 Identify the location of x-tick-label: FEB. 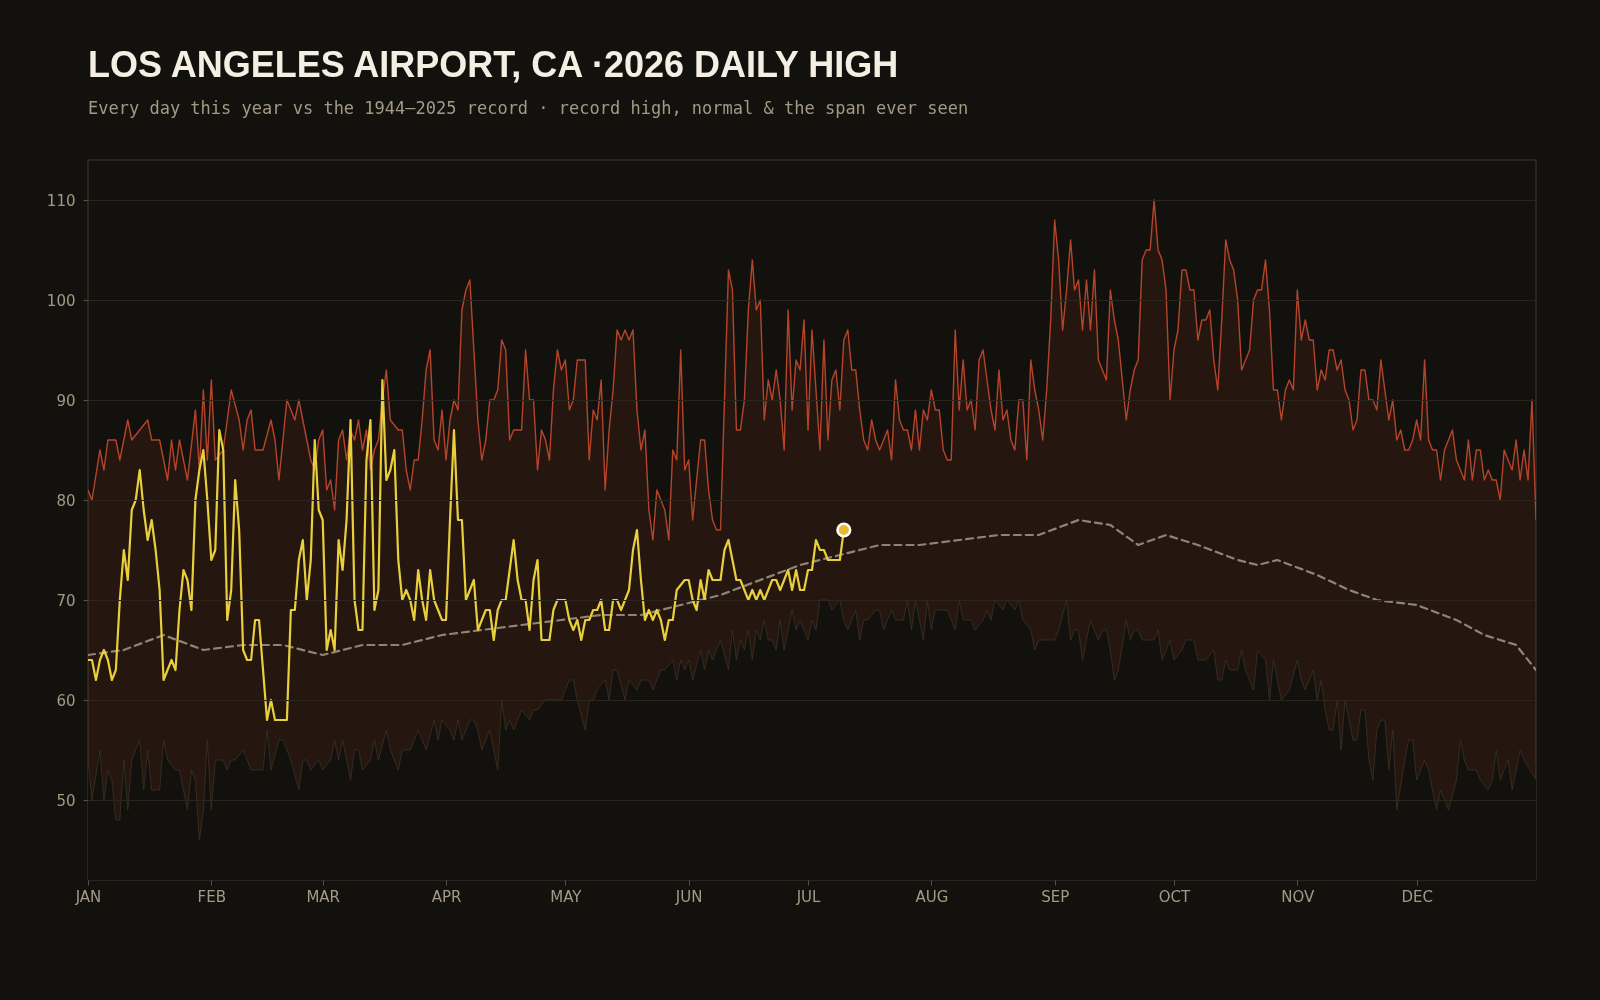
(212, 896).